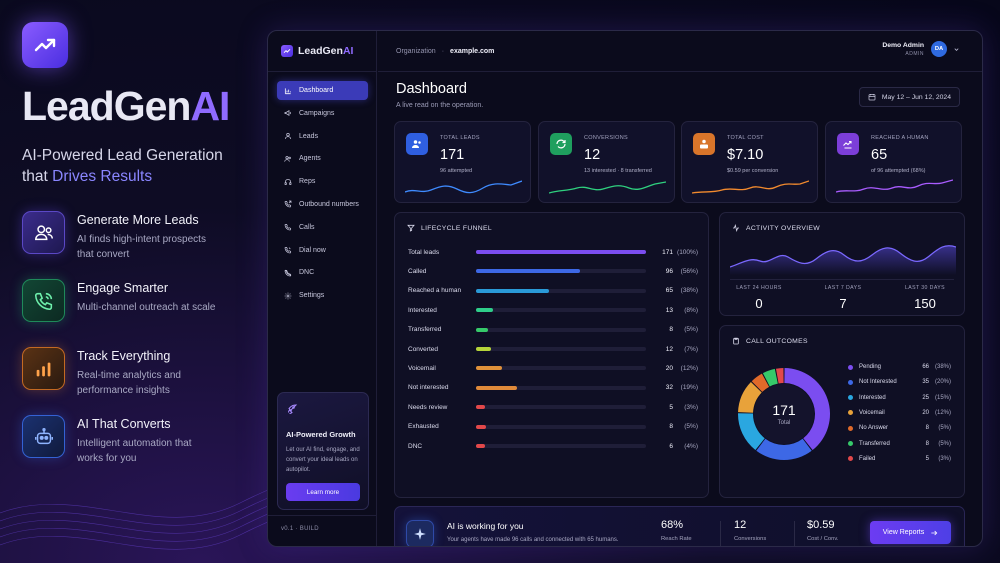 Image resolution: width=1000 pixels, height=563 pixels. What do you see at coordinates (288, 296) in the screenshot?
I see `gear-icon` at bounding box center [288, 296].